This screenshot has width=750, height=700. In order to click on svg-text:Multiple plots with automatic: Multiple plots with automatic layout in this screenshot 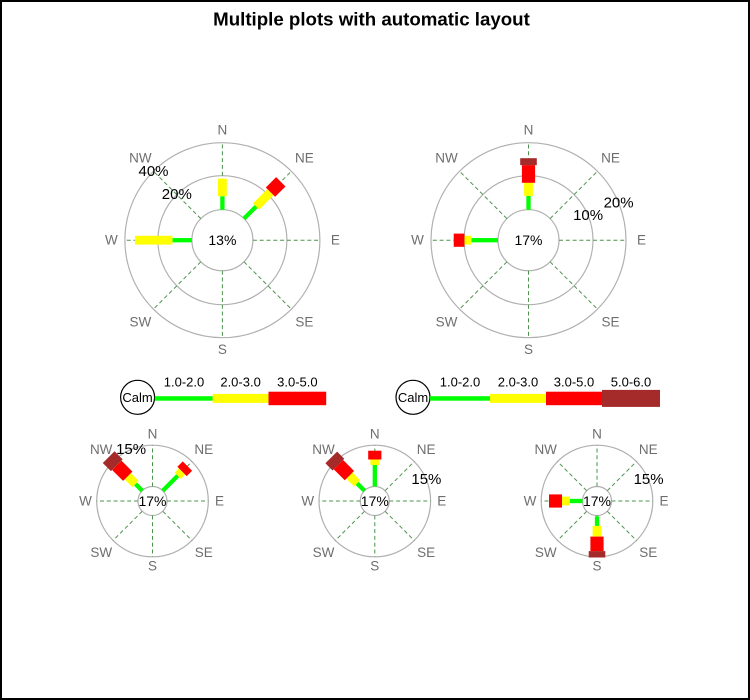, I will do `click(371, 19)`.